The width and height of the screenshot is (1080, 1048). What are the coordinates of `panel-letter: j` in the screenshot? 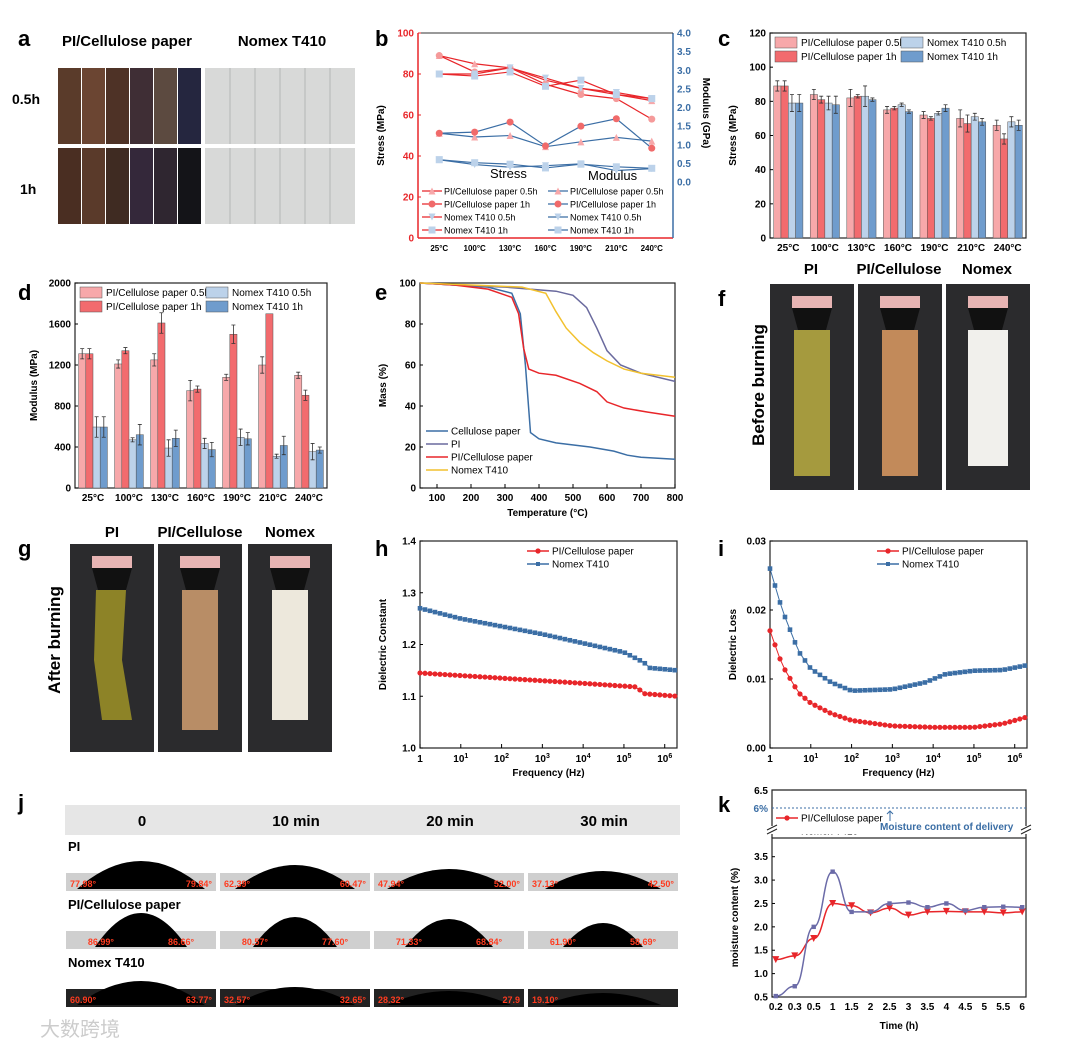 It's located at (20, 802).